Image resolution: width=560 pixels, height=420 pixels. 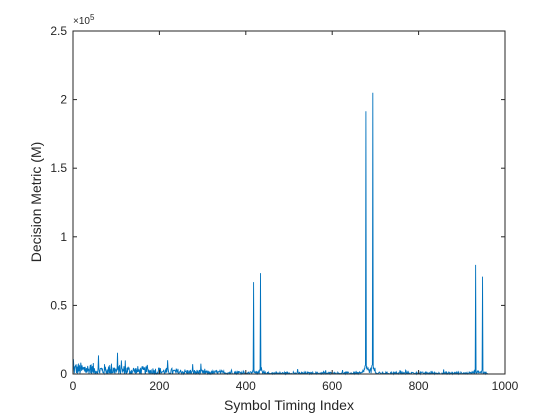 I want to click on y-tick-label: 2, so click(x=63, y=100).